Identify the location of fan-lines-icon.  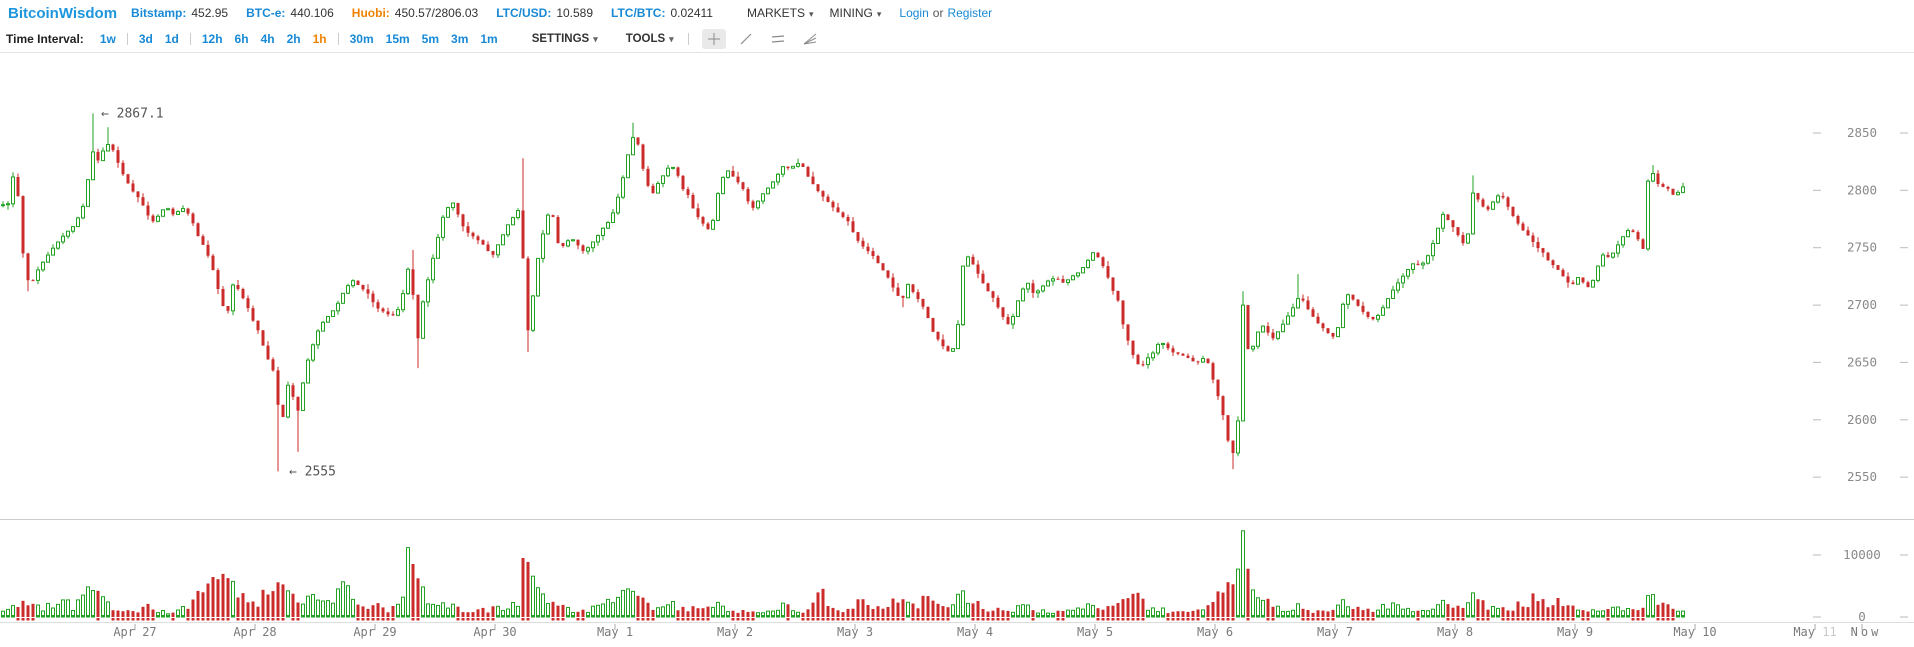
(810, 39).